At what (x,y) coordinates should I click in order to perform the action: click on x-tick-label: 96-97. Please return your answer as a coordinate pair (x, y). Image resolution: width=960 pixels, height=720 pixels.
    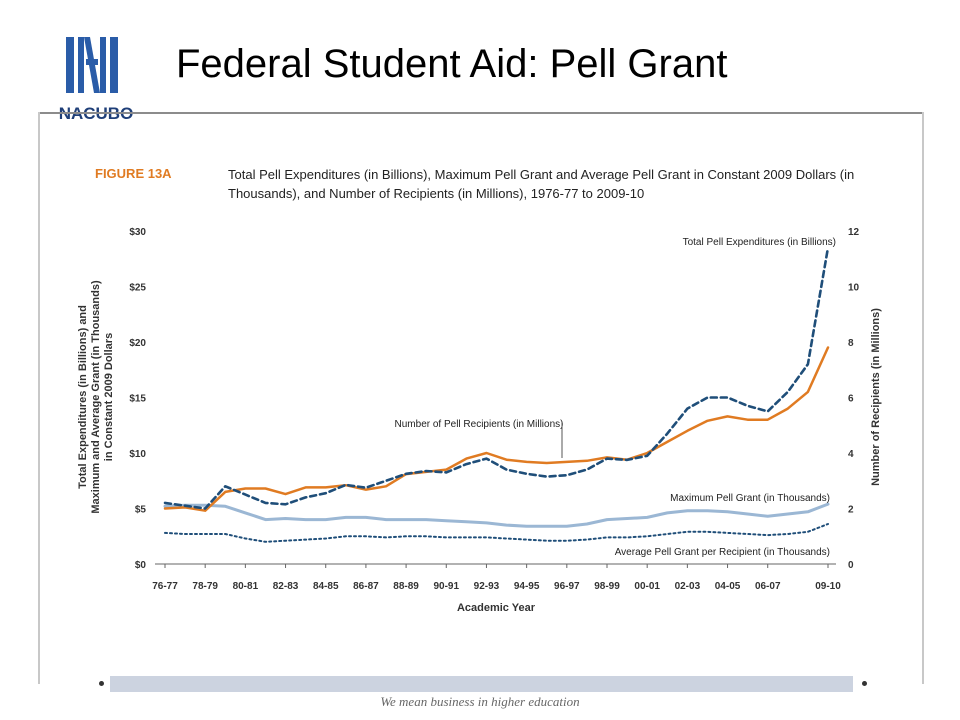
    Looking at the image, I should click on (567, 586).